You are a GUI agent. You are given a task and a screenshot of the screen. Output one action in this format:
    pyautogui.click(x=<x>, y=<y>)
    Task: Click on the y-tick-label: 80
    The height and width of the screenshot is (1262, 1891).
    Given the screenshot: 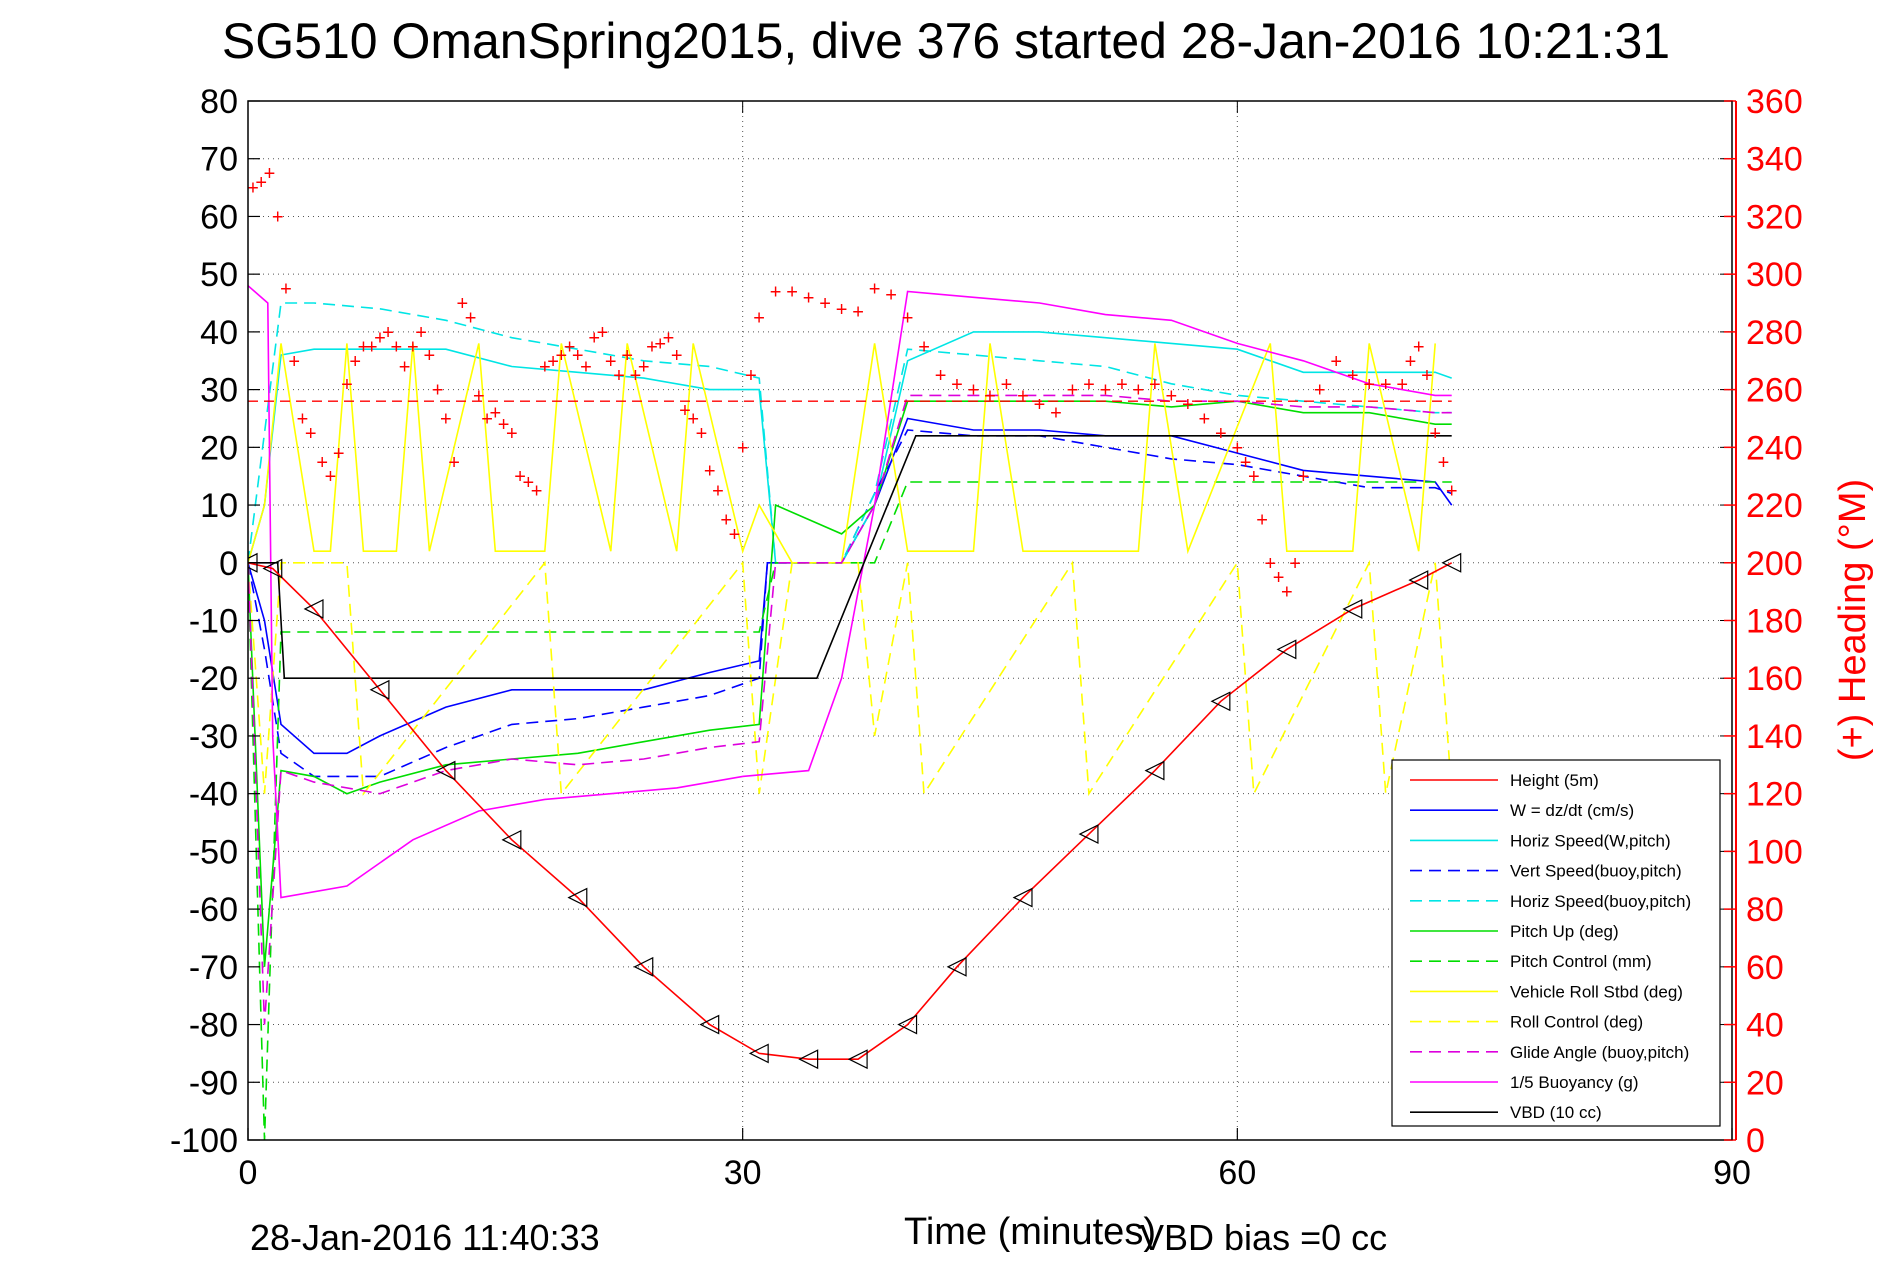 What is the action you would take?
    pyautogui.click(x=219, y=102)
    